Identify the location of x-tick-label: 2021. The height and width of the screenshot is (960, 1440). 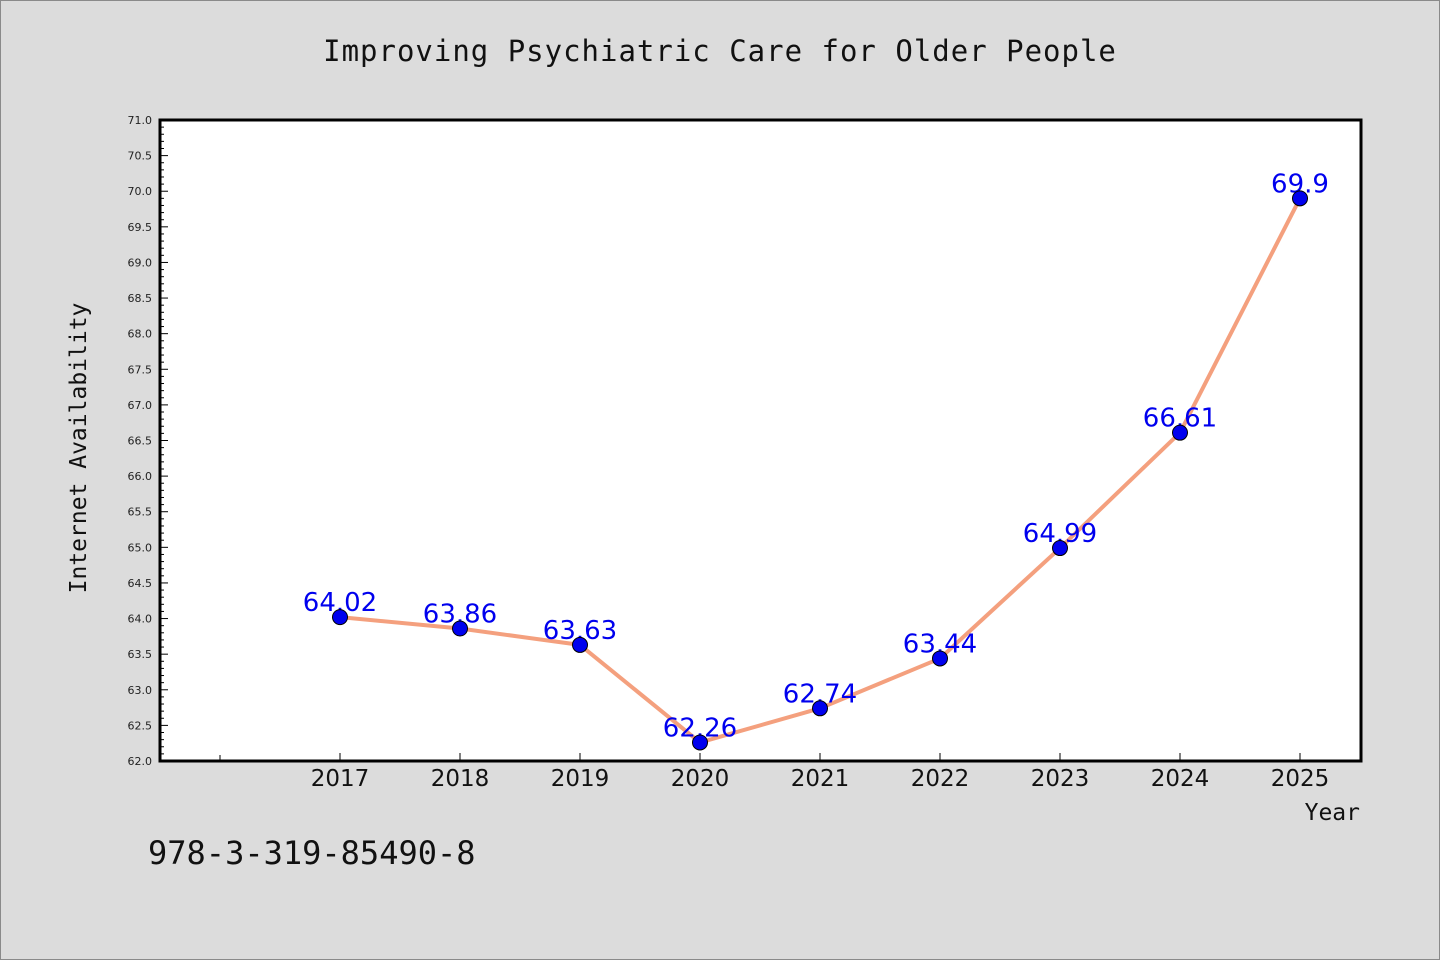
(820, 779).